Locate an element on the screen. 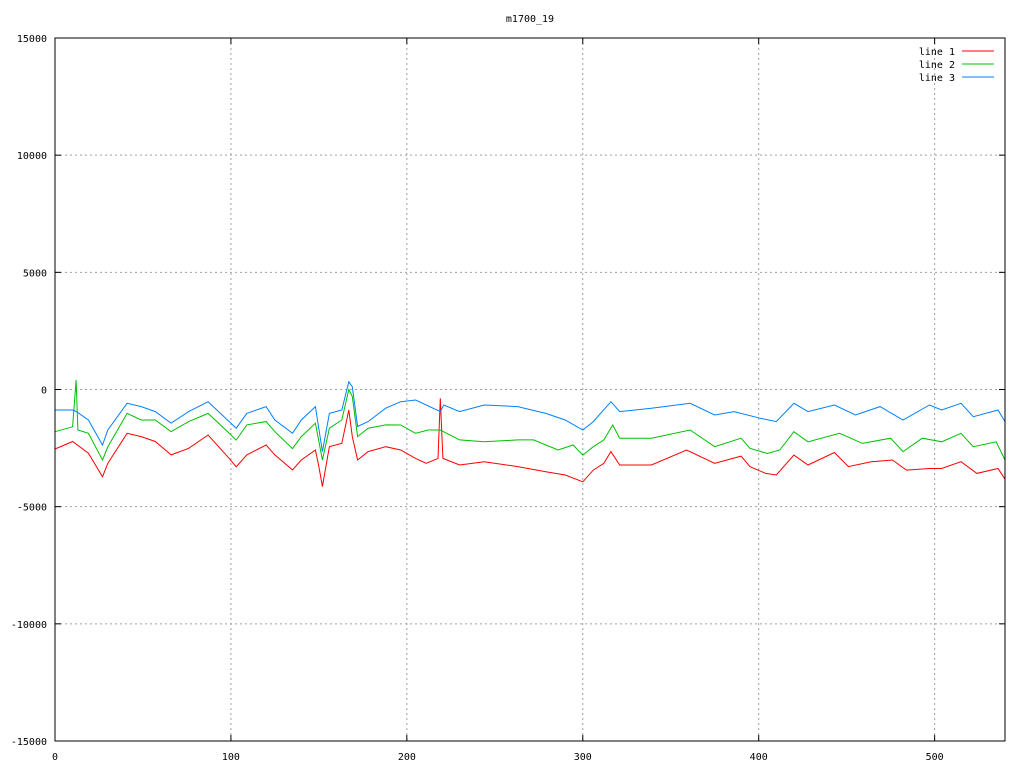  y-tick-label: -5000 is located at coordinates (32, 508).